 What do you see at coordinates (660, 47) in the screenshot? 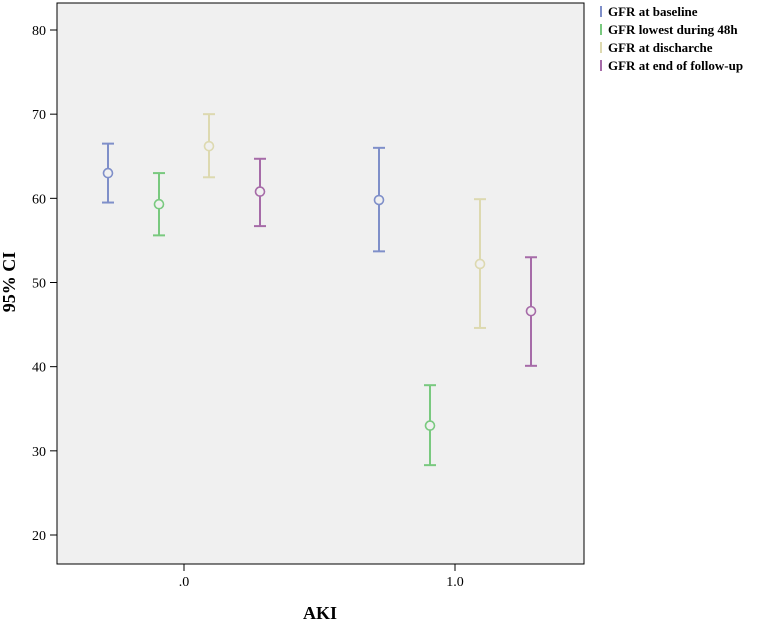
I see `legend-label: GFR at discharche` at bounding box center [660, 47].